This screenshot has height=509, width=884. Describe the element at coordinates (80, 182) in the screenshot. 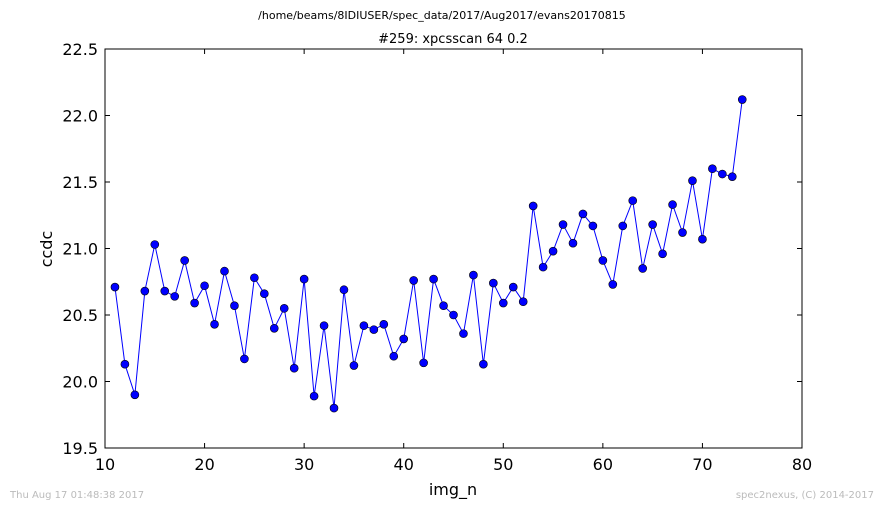

I see `y-tick-label: 21.5` at that location.